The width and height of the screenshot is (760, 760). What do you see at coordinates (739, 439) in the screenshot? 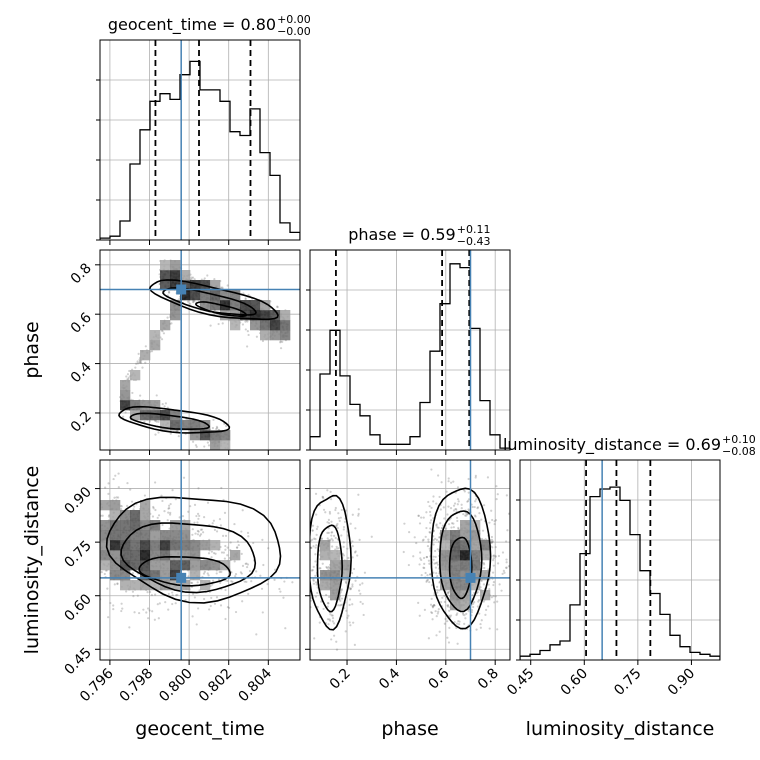
I see `title-upper-error: +0.10` at bounding box center [739, 439].